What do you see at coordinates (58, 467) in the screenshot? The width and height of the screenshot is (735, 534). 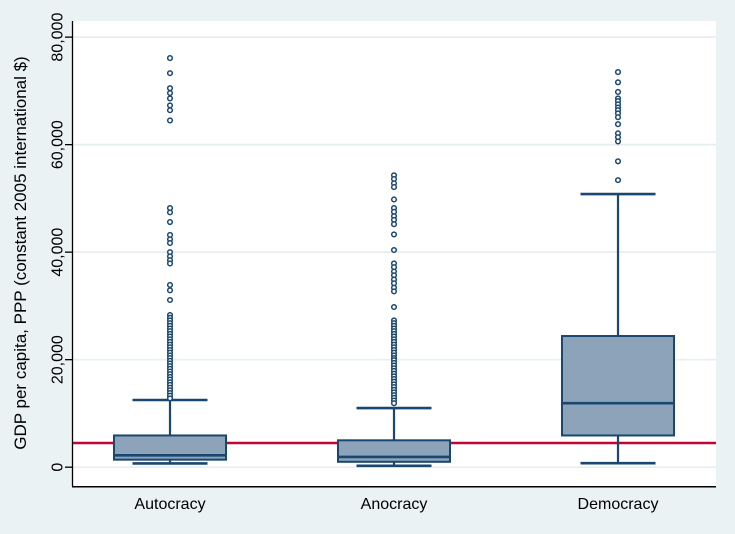 I see `y-tick-label: 0` at bounding box center [58, 467].